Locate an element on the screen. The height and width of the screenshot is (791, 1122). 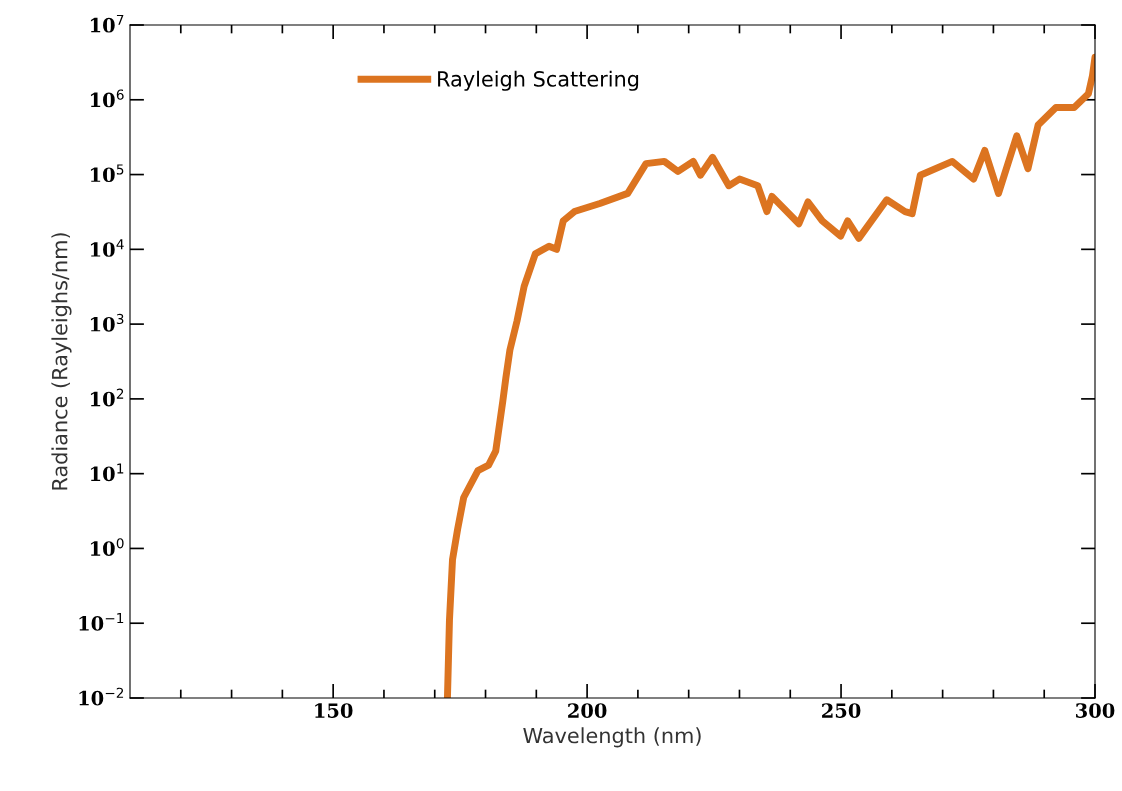
y-tick-label: 10$^{−2}$ is located at coordinates (101, 696).